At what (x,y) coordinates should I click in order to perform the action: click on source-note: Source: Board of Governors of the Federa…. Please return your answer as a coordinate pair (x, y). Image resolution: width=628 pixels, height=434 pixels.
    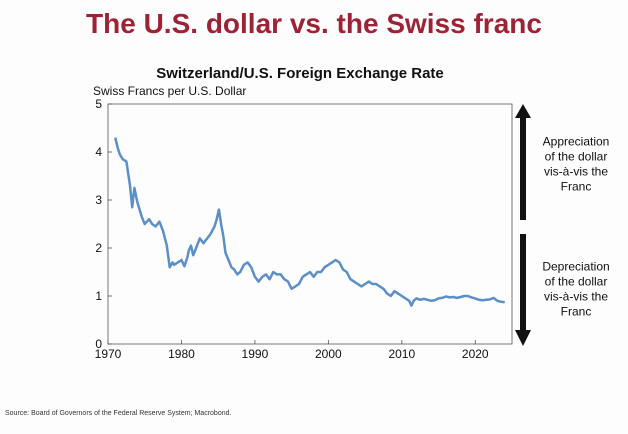
    Looking at the image, I should click on (118, 413).